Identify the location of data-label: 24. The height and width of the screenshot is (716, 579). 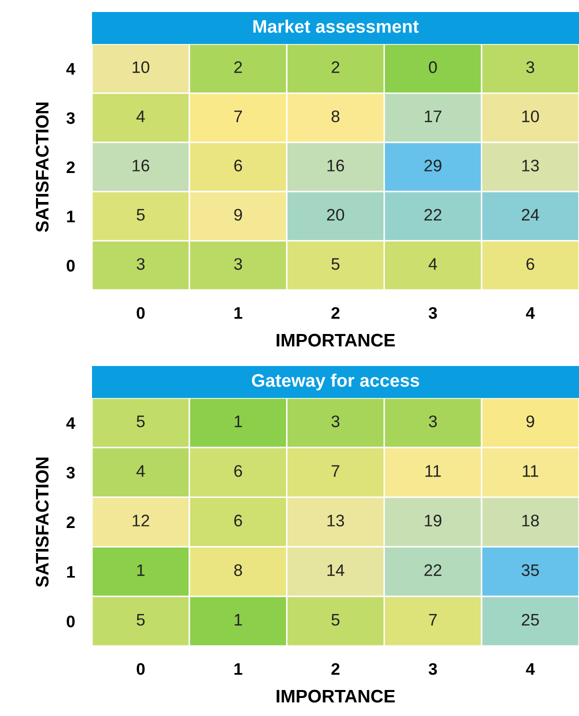
(531, 214).